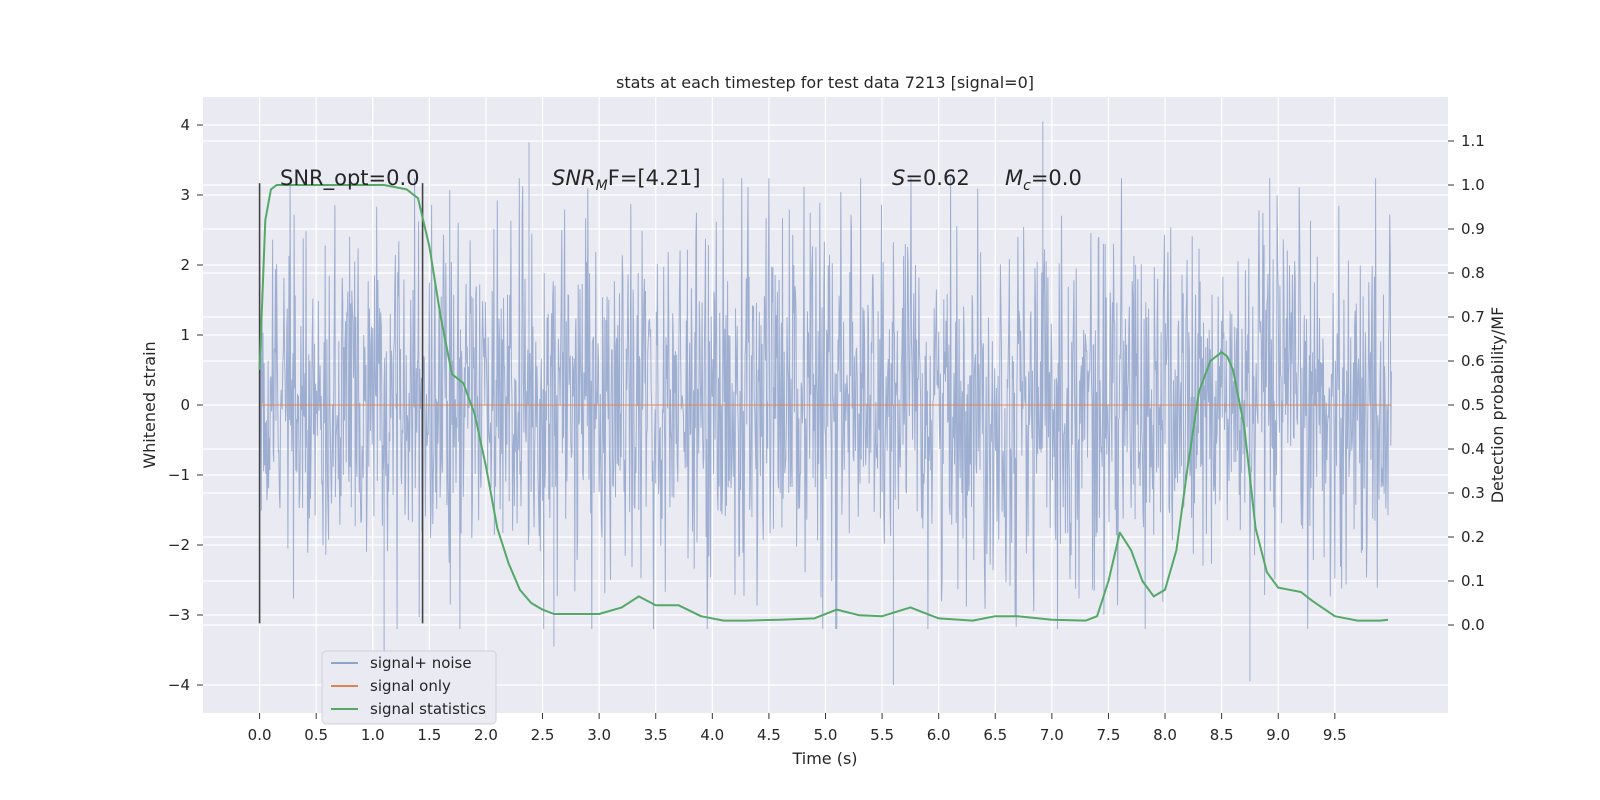  Describe the element at coordinates (185, 265) in the screenshot. I see `y-tick-label: 2` at that location.